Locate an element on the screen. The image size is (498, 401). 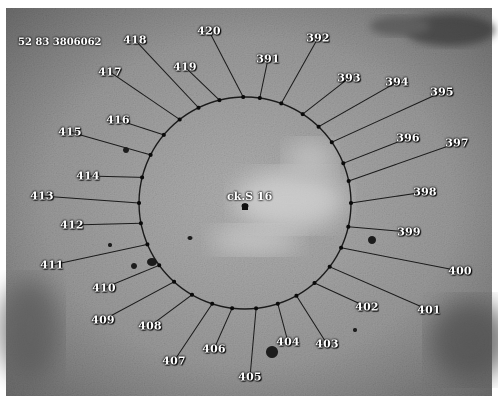
location-label: 410 is located at coordinates (104, 288).